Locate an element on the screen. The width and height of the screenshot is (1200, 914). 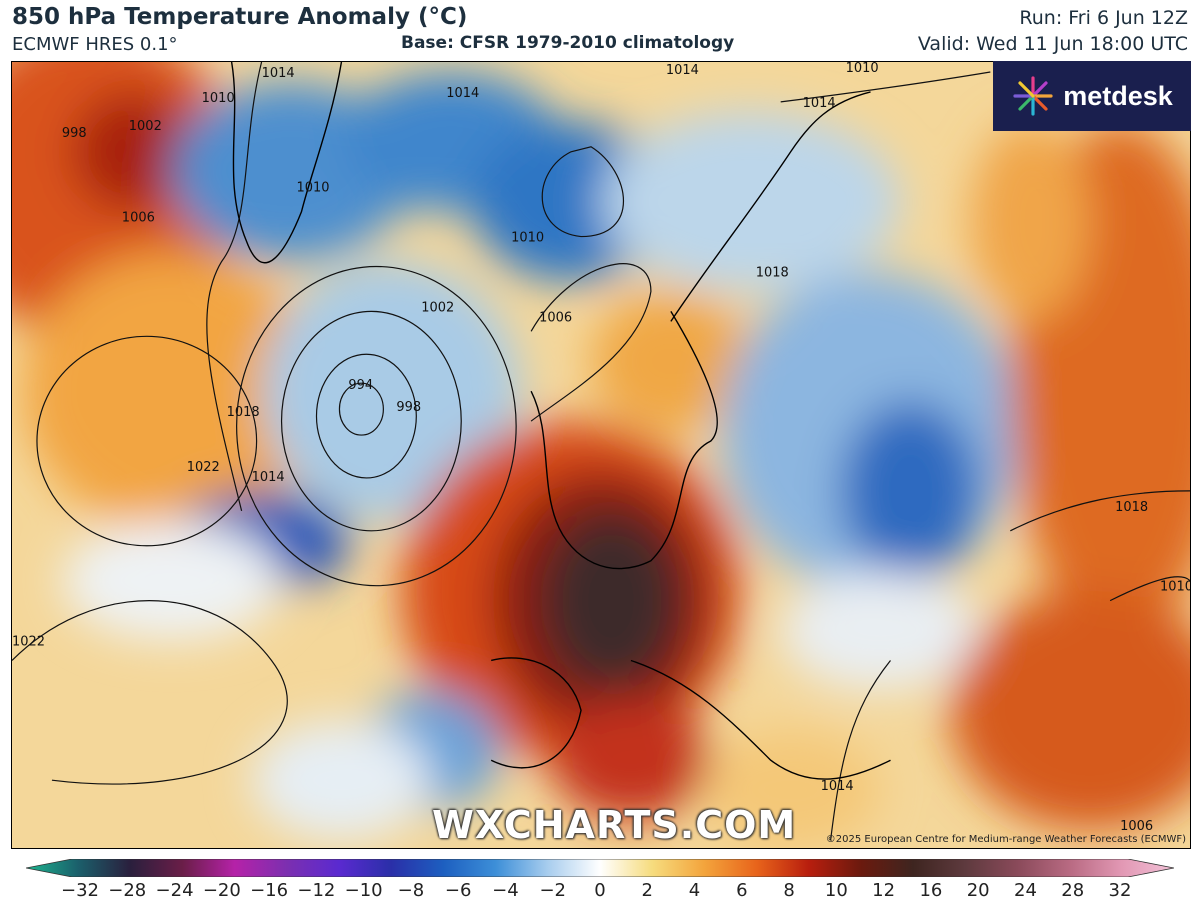
colorbar-tick-label: 24 is located at coordinates (1025, 890).